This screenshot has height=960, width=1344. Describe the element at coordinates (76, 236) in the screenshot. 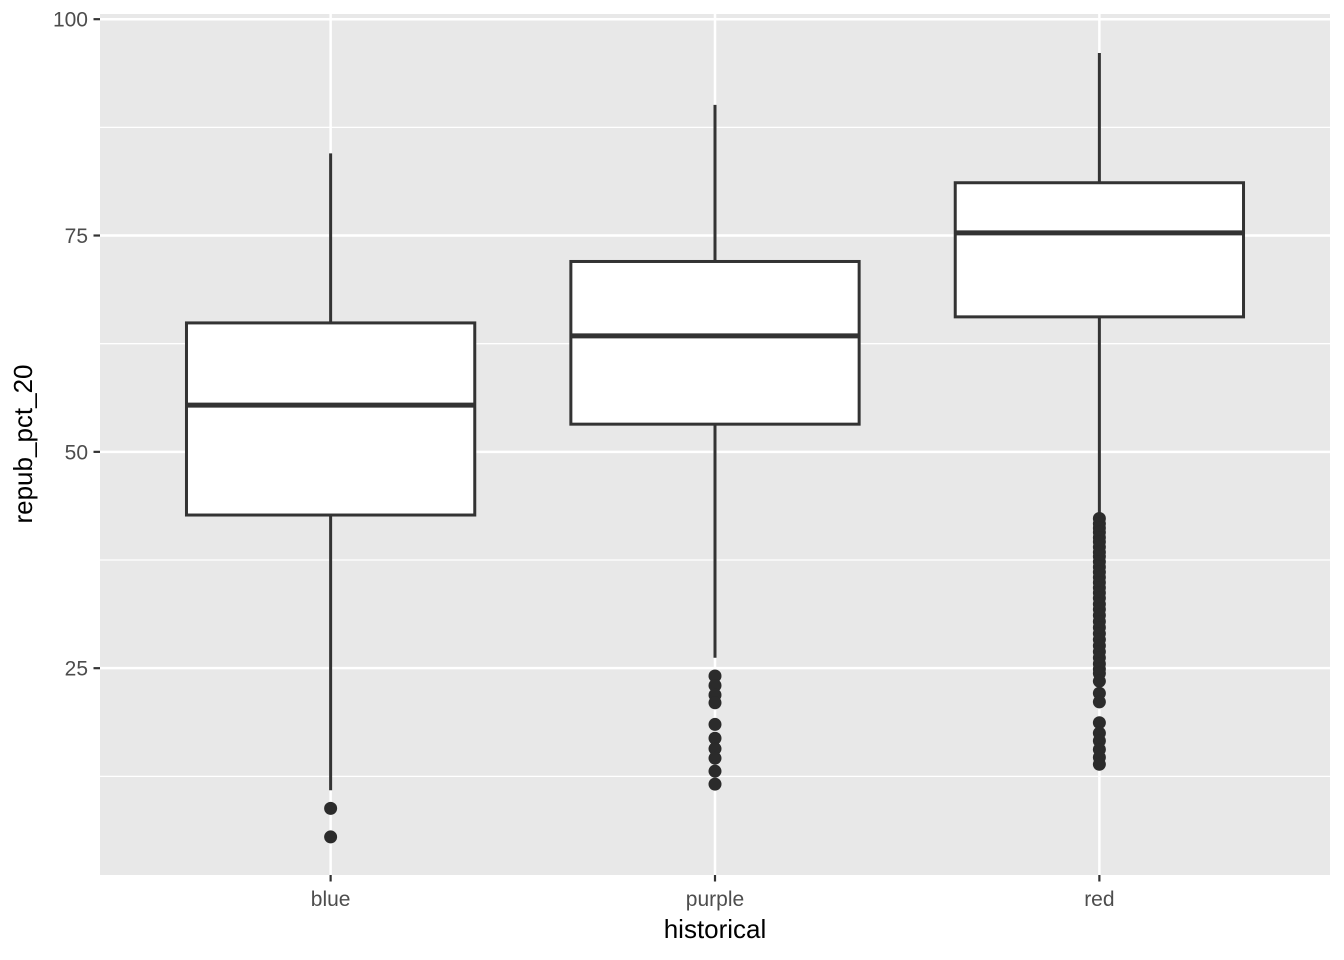

I see `y-tick-label: 75` at that location.